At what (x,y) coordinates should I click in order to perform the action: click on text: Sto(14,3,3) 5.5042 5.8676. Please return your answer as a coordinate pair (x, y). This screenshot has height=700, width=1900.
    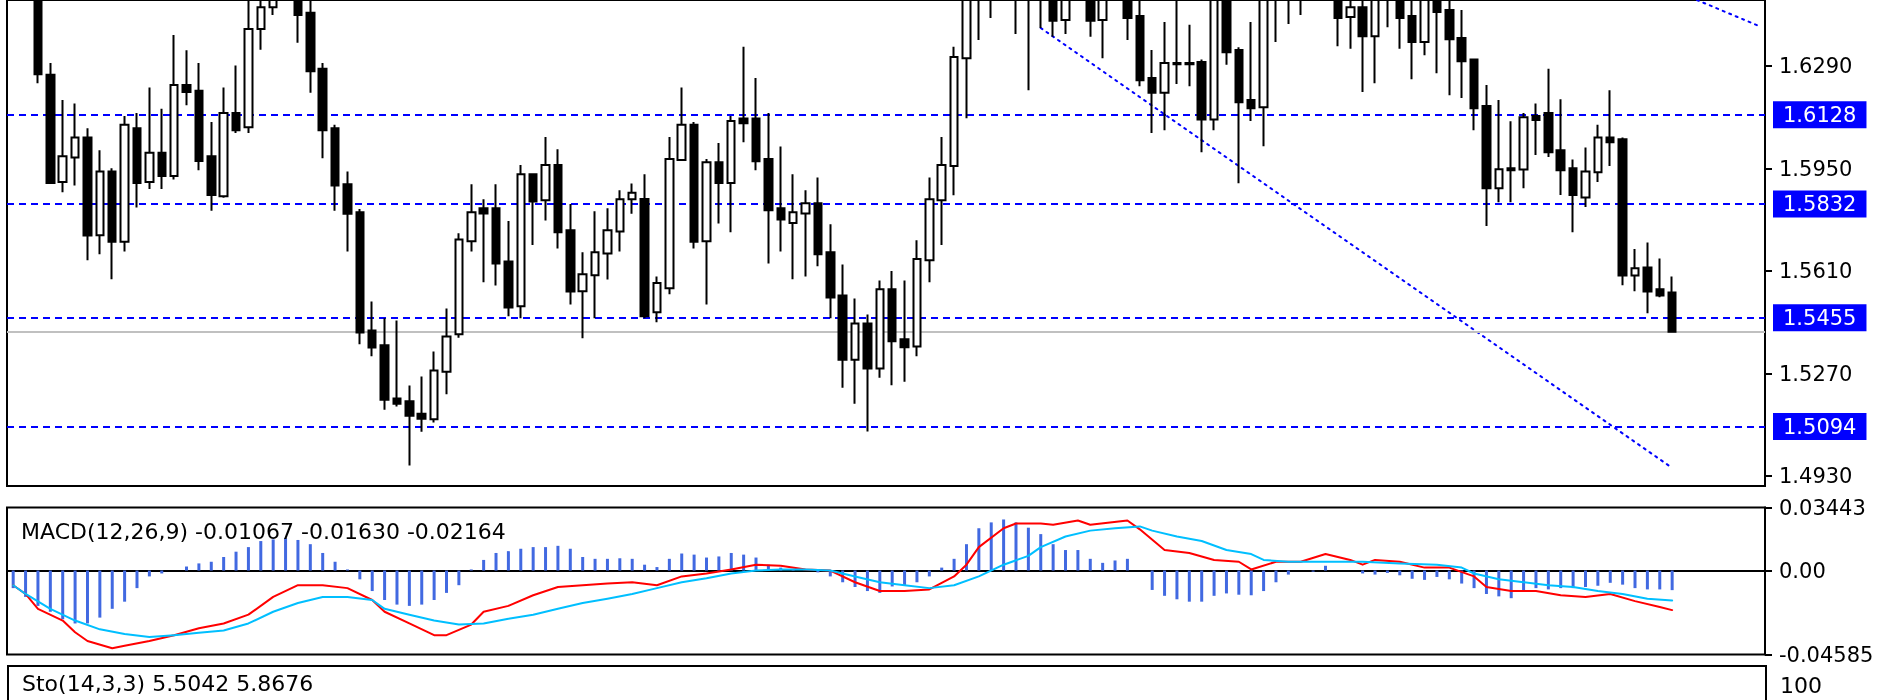
    Looking at the image, I should click on (168, 683).